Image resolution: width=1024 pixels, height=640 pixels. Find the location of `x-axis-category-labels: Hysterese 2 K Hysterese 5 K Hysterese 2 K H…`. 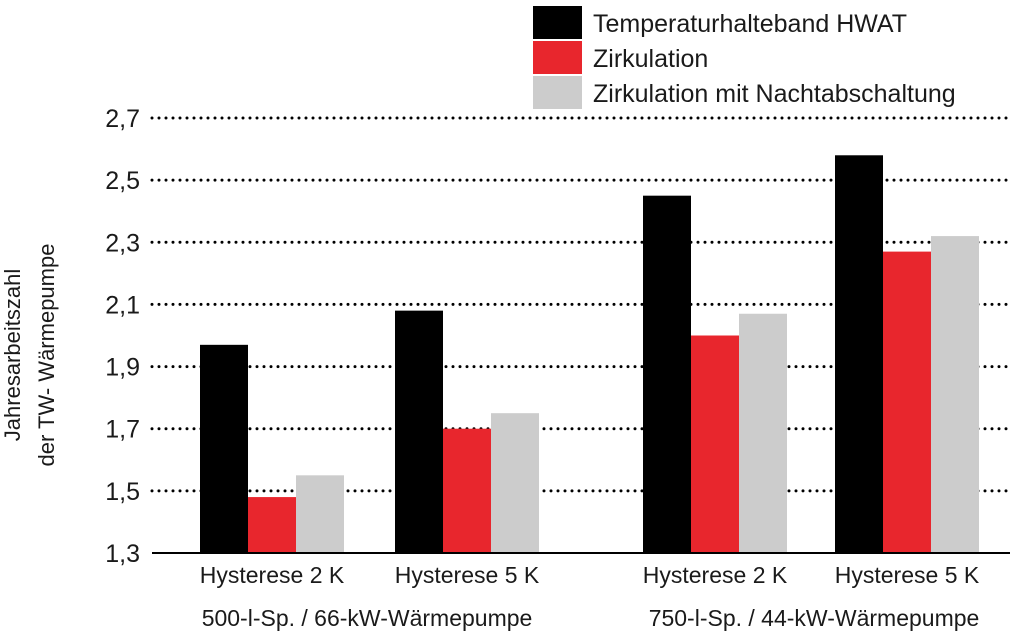

x-axis-category-labels: Hysterese 2 K Hysterese 5 K Hysterese 2 K H… is located at coordinates (590, 575).